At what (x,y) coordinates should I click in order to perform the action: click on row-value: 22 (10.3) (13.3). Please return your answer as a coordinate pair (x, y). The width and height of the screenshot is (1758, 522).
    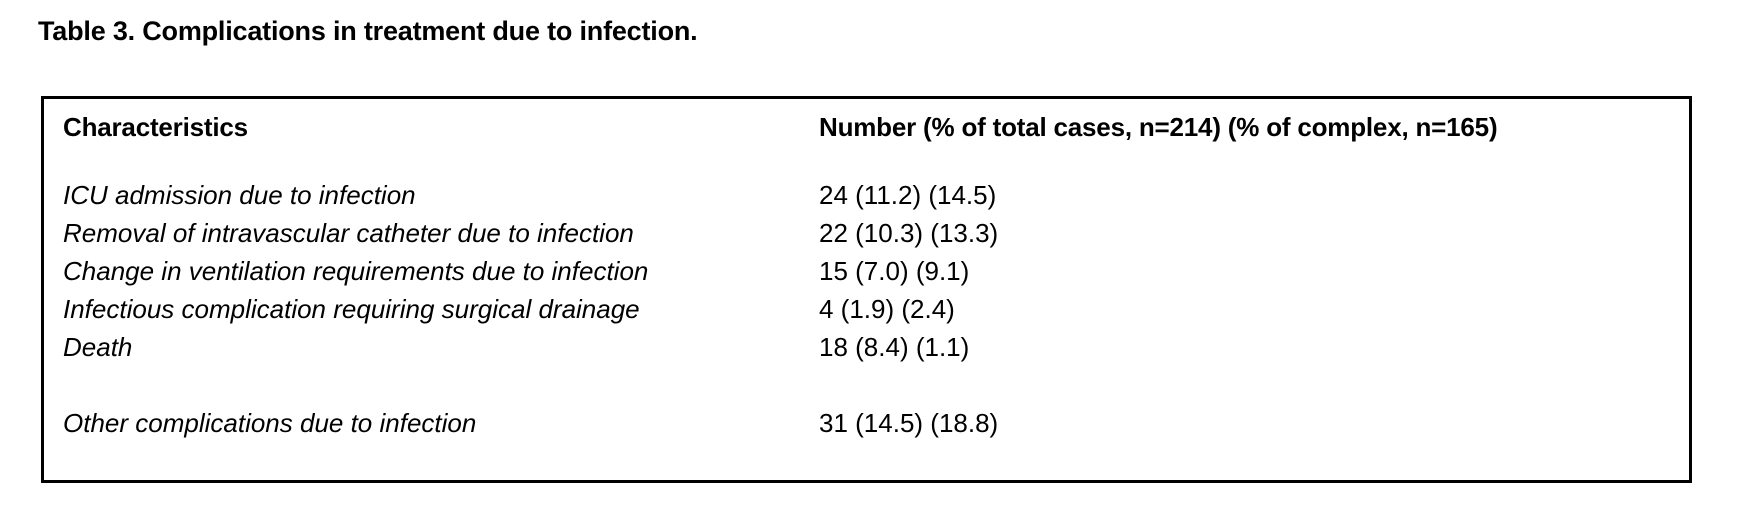
    Looking at the image, I should click on (909, 233).